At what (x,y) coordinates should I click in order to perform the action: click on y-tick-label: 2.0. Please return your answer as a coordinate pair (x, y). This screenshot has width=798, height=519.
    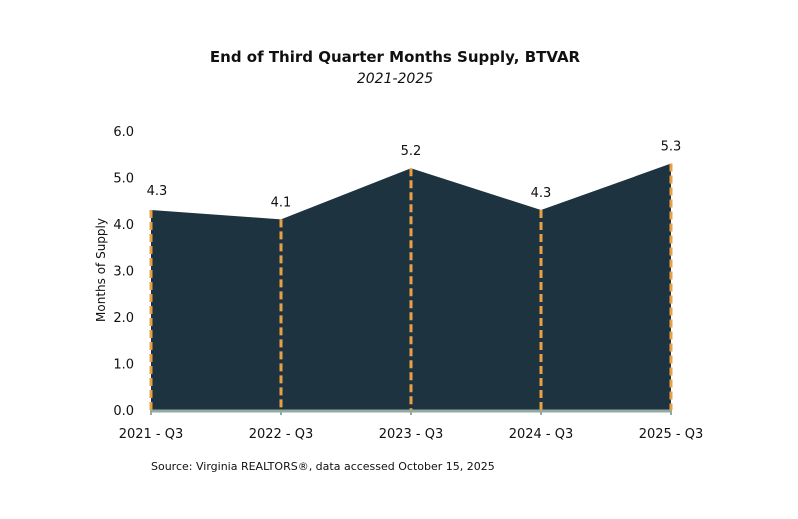
    Looking at the image, I should click on (123, 318).